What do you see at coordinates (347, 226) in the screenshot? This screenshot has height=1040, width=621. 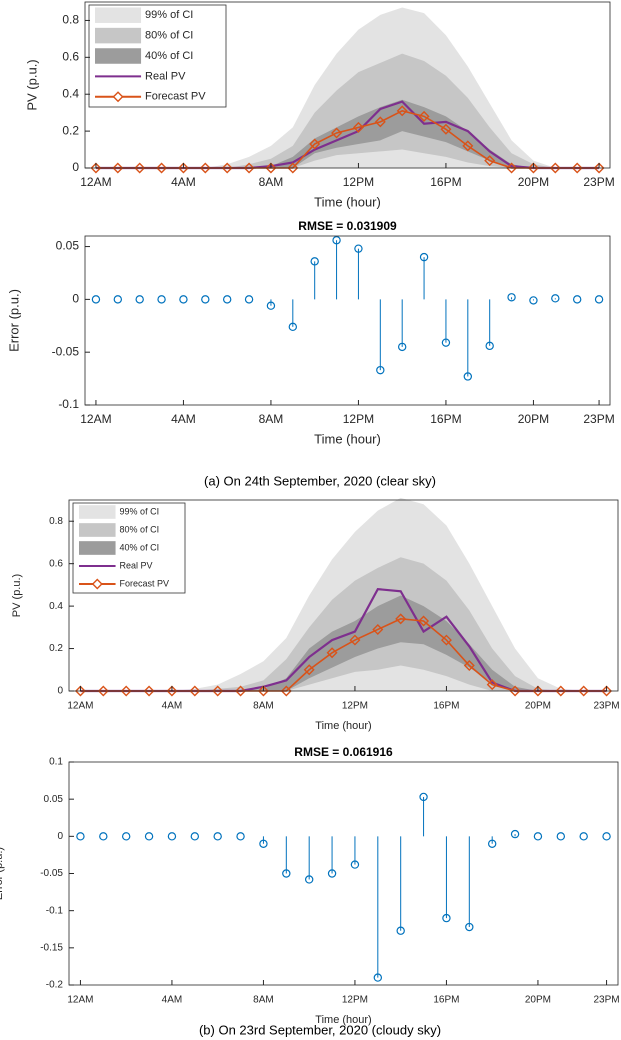 I see `chart-title: RMSE = 0.031909` at bounding box center [347, 226].